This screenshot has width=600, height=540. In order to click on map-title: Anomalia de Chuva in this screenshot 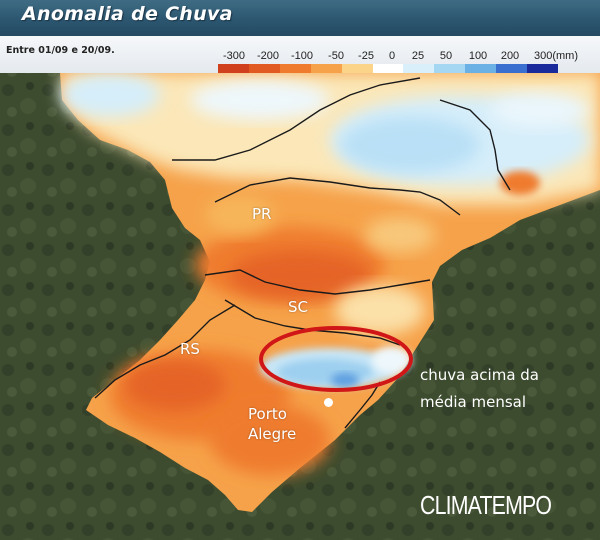, I will do `click(127, 14)`.